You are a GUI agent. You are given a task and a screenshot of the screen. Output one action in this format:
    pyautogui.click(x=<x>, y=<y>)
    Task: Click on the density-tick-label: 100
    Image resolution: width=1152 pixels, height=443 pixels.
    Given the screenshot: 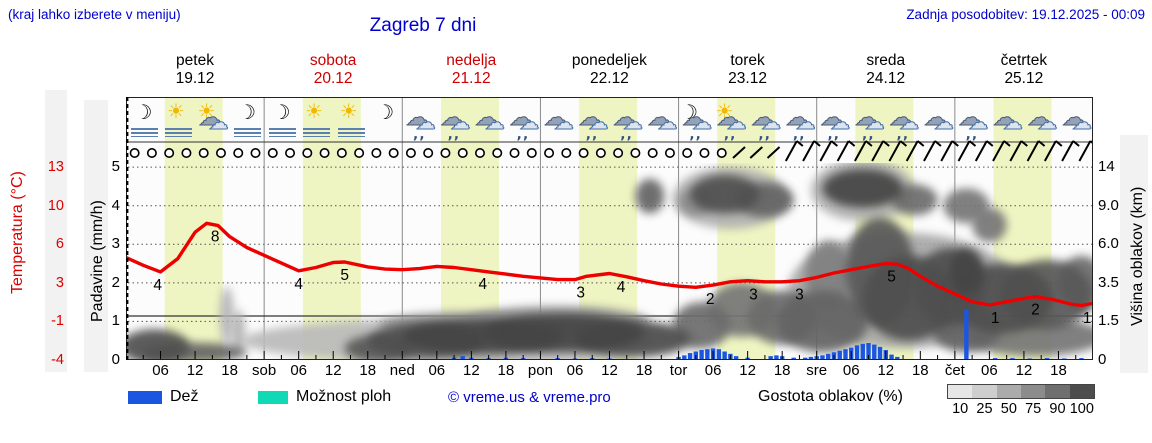 What is the action you would take?
    pyautogui.click(x=1081, y=409)
    